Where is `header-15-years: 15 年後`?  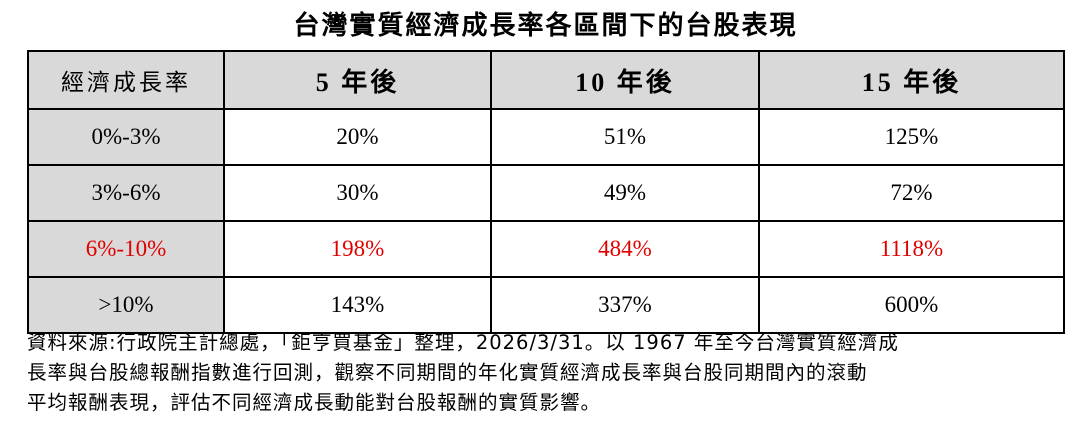
header-15-years: 15 年後 is located at coordinates (911, 80).